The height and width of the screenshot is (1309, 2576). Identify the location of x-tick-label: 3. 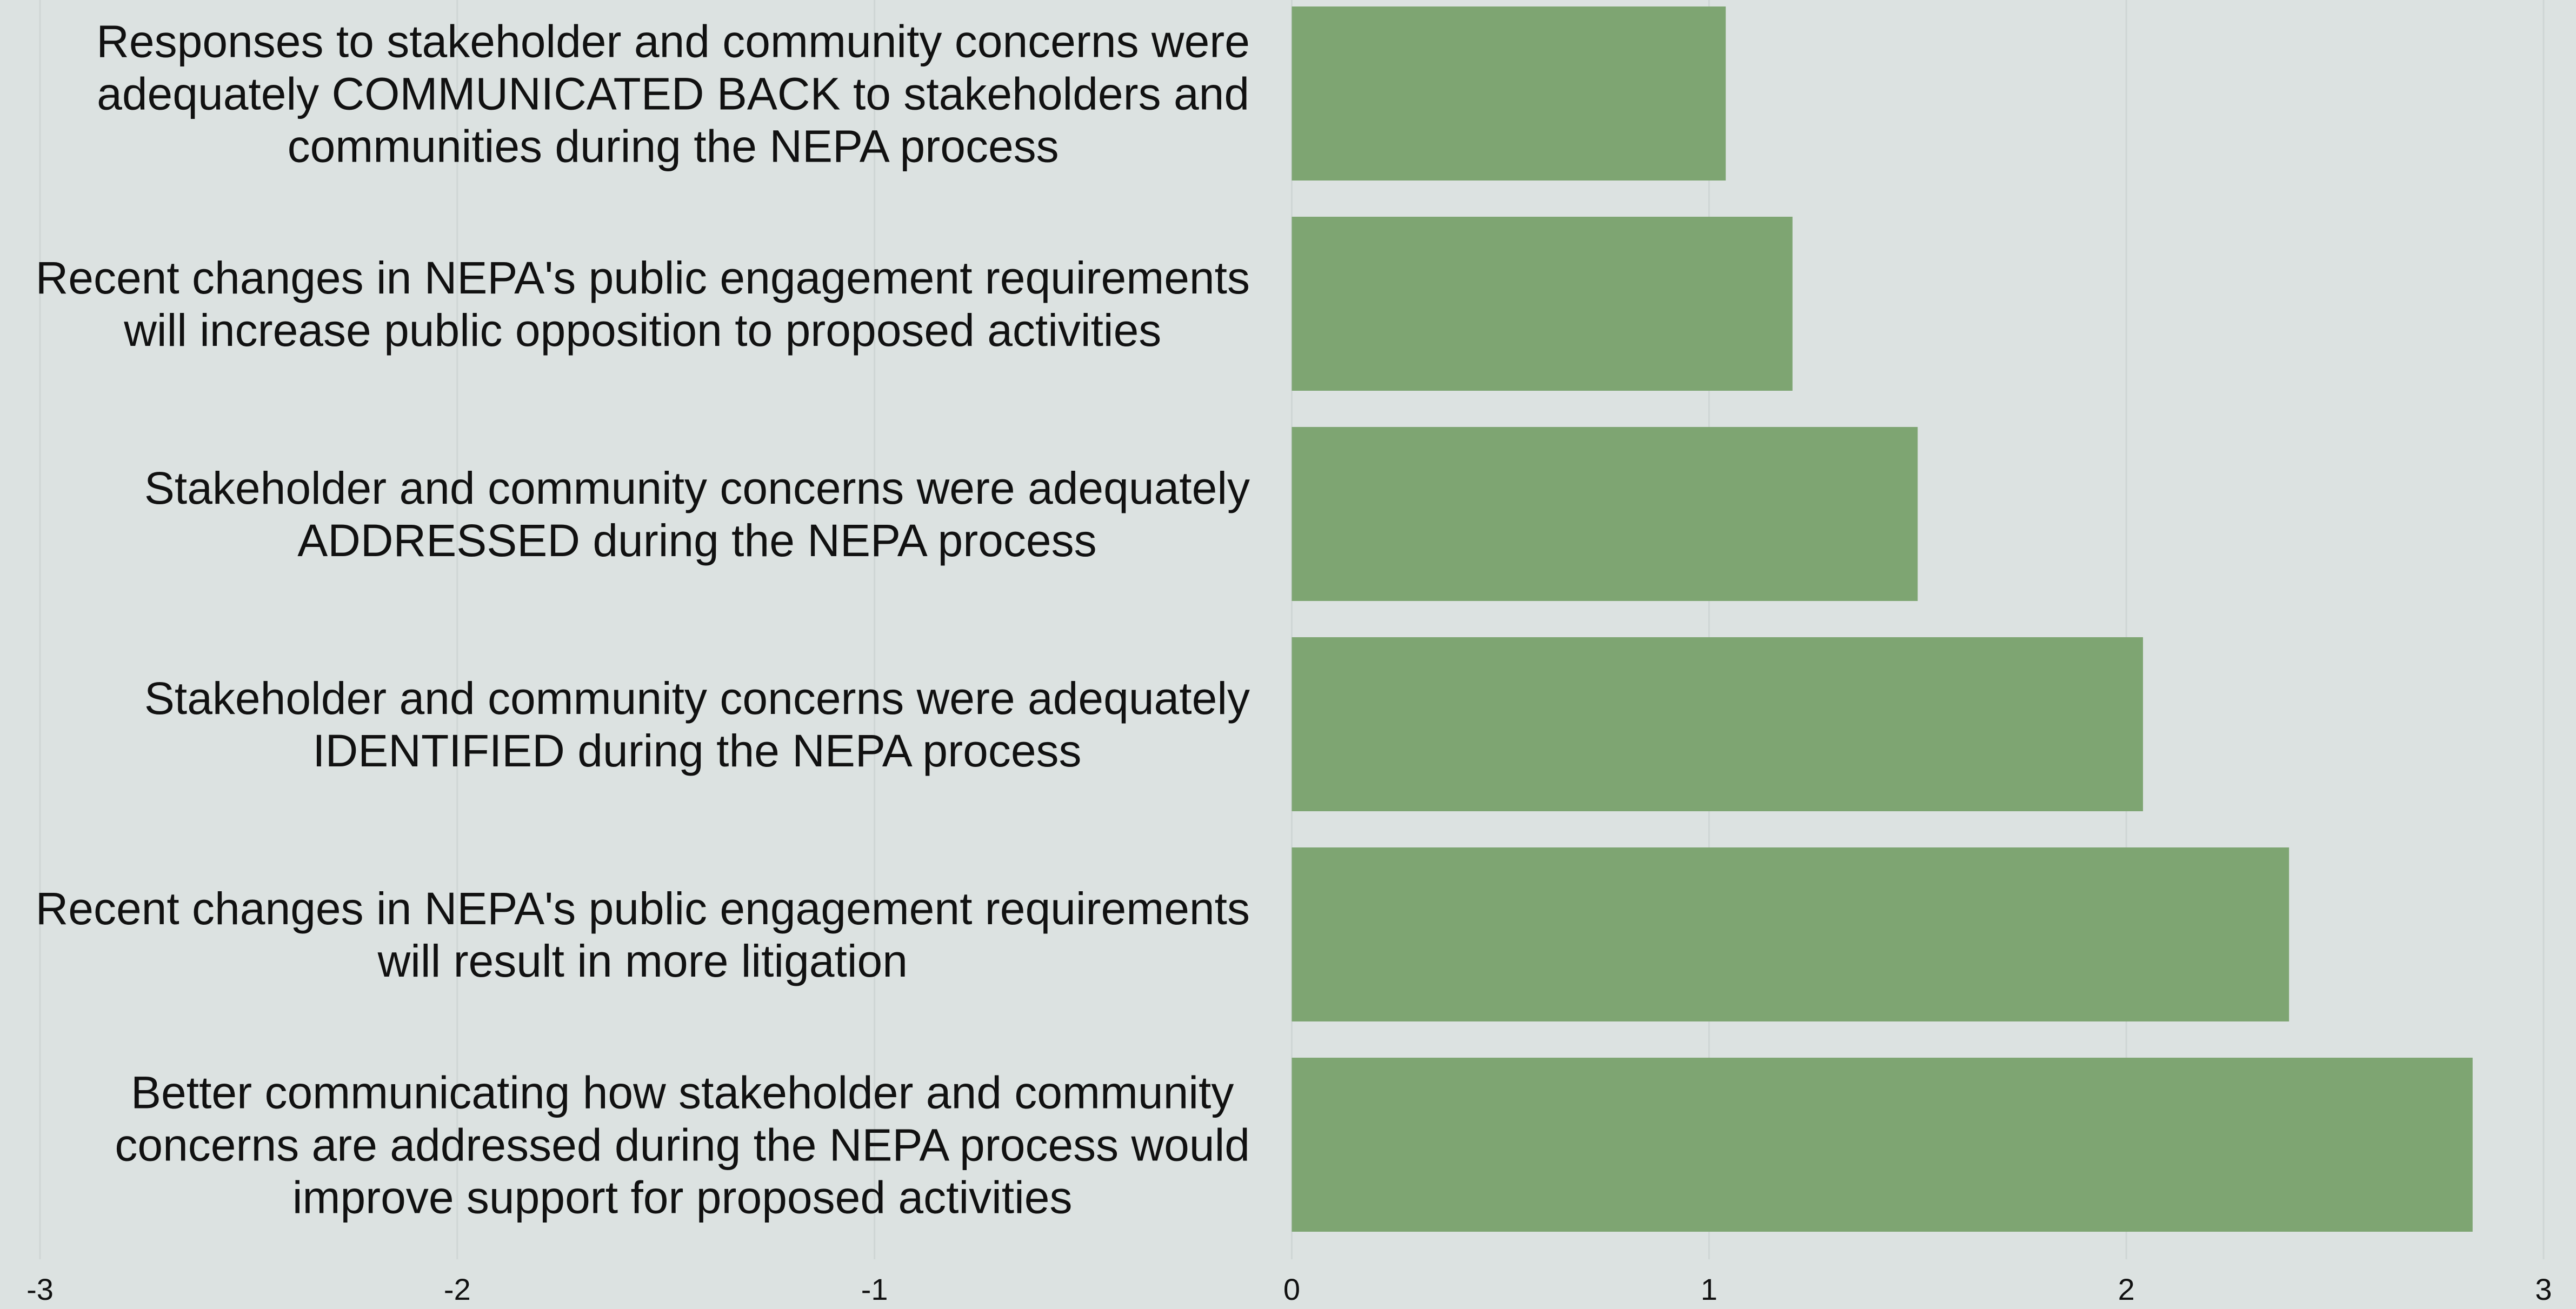
(2543, 1289).